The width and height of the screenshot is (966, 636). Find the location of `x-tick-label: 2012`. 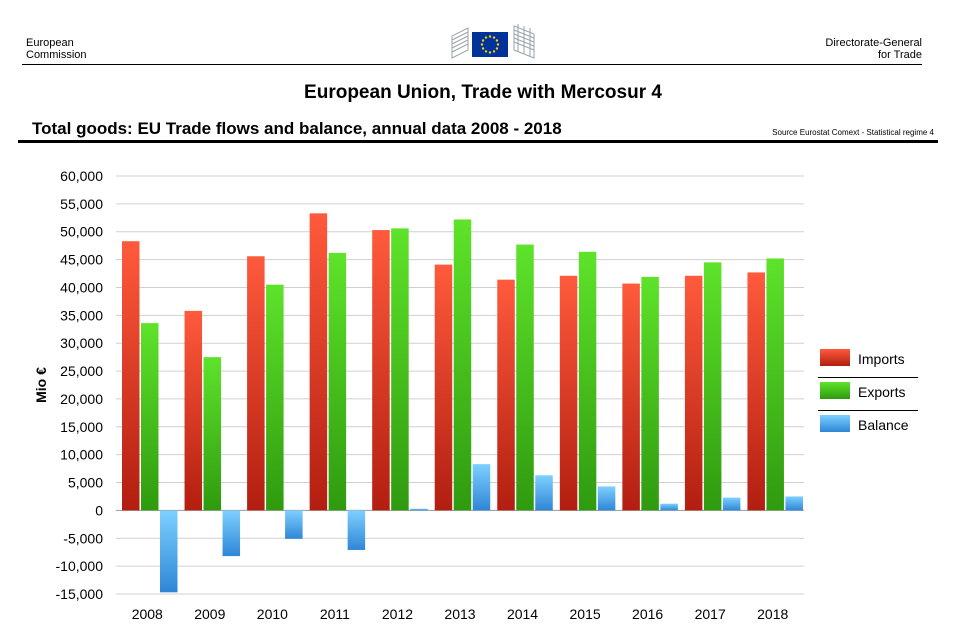

x-tick-label: 2012 is located at coordinates (397, 614).